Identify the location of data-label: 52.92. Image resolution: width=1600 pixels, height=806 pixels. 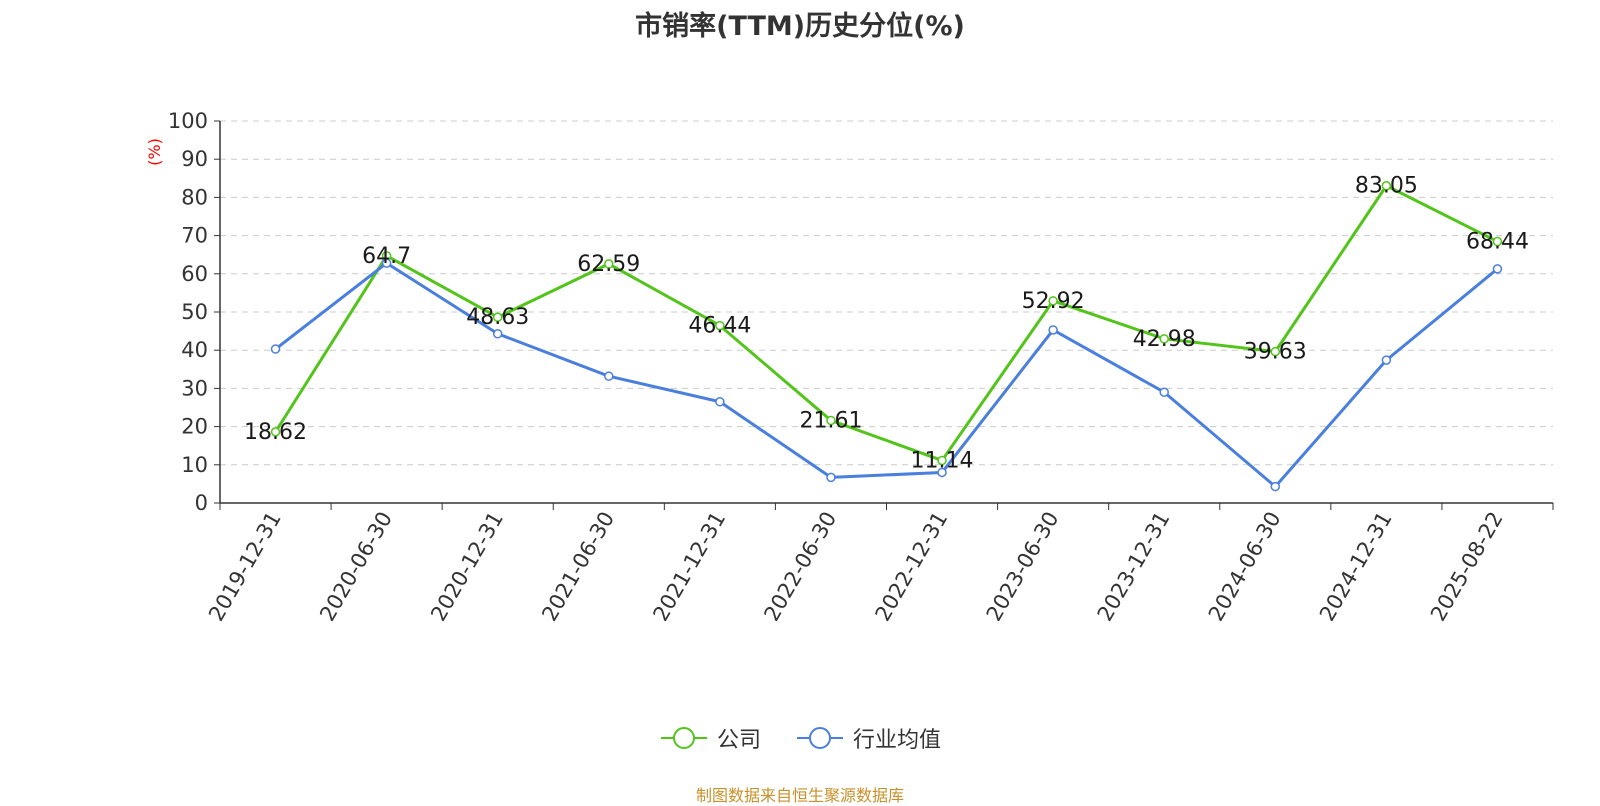
(1053, 301).